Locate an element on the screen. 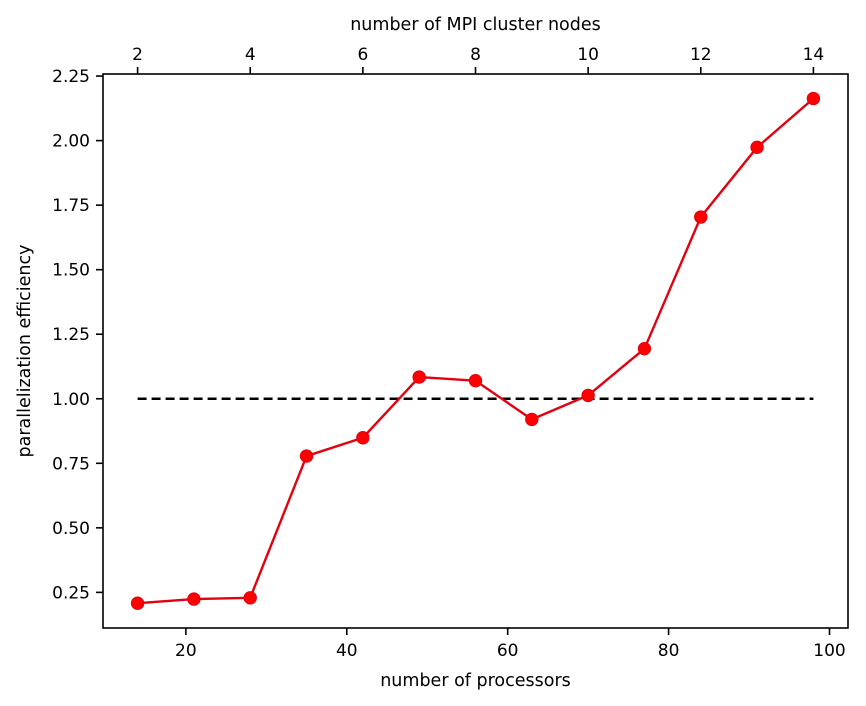  y-axis-label: parallelization efficiency is located at coordinates (25, 351).